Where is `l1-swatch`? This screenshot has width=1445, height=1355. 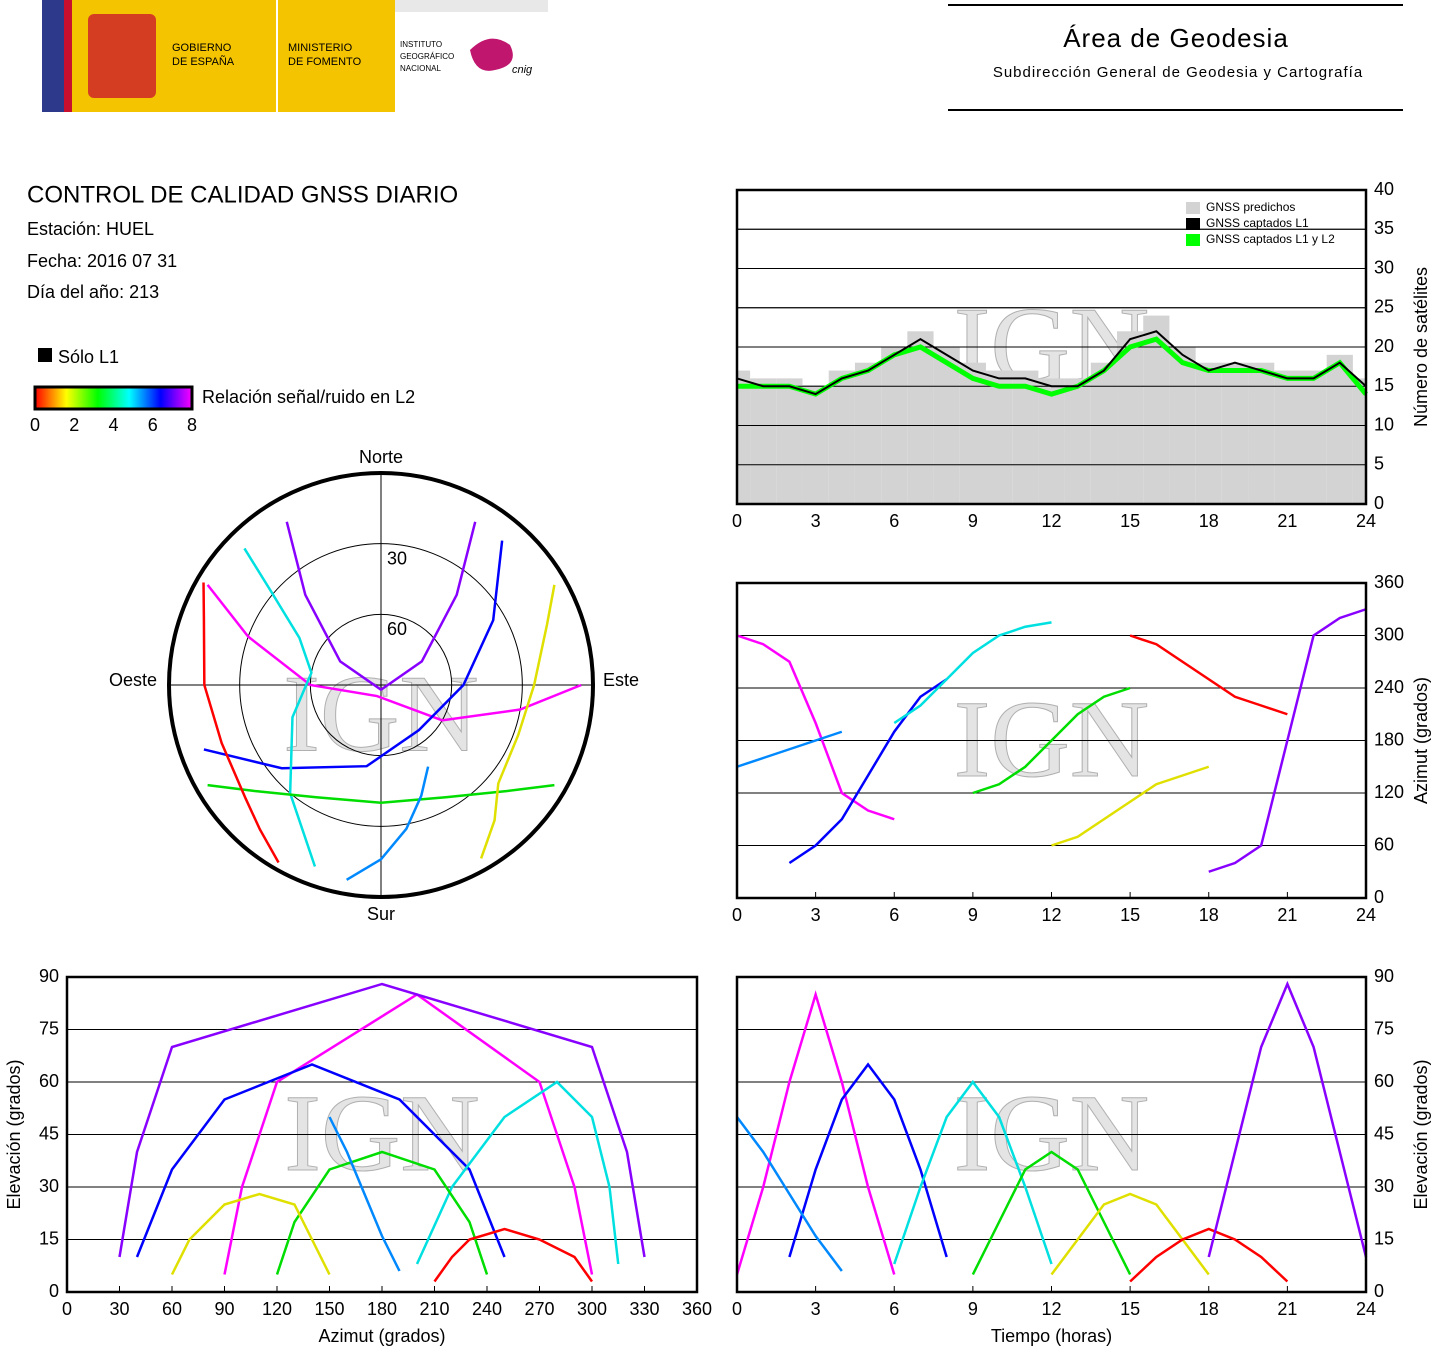
l1-swatch is located at coordinates (45, 355).